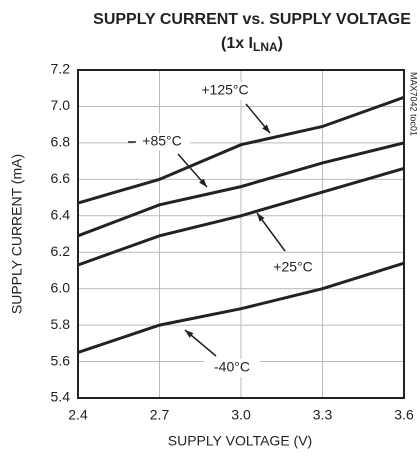 This screenshot has width=420, height=457. Describe the element at coordinates (61, 142) in the screenshot. I see `y-tick-label: 6.8` at that location.